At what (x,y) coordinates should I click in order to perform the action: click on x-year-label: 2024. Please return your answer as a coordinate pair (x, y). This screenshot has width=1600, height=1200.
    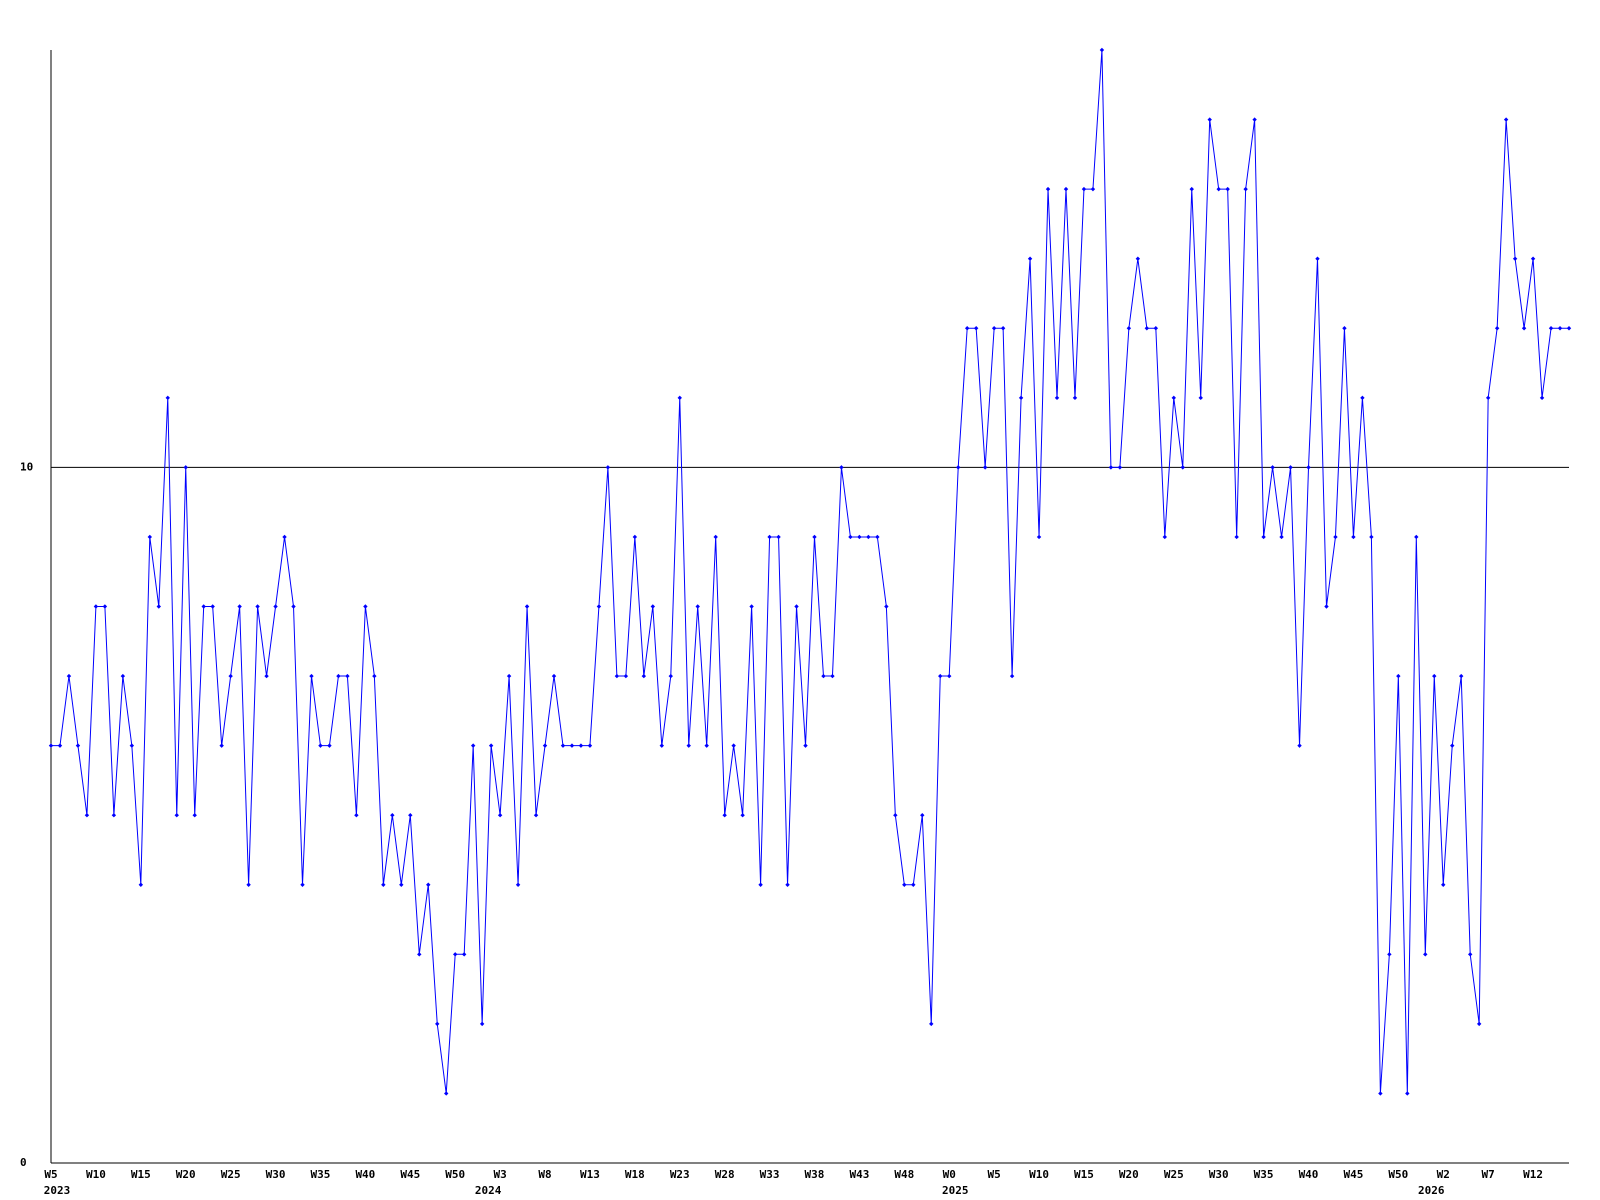
    Looking at the image, I should click on (488, 1190).